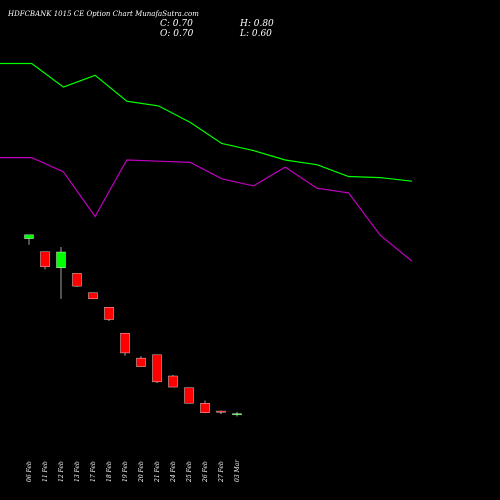 The height and width of the screenshot is (500, 500). I want to click on x-tick-label: 17 Feb, so click(93, 471).